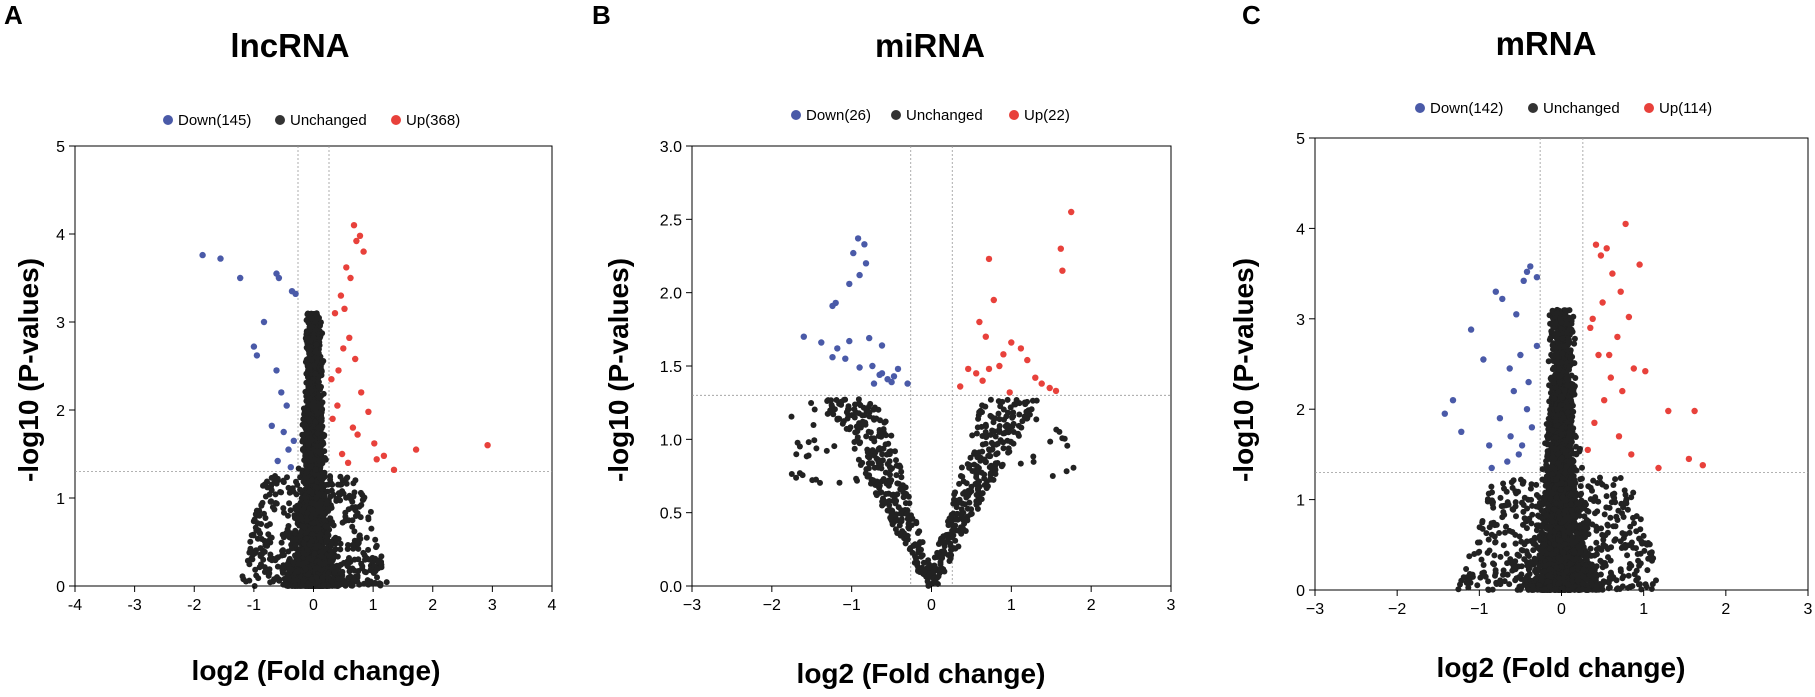  What do you see at coordinates (60, 587) in the screenshot?
I see `y-tick-label: 0` at bounding box center [60, 587].